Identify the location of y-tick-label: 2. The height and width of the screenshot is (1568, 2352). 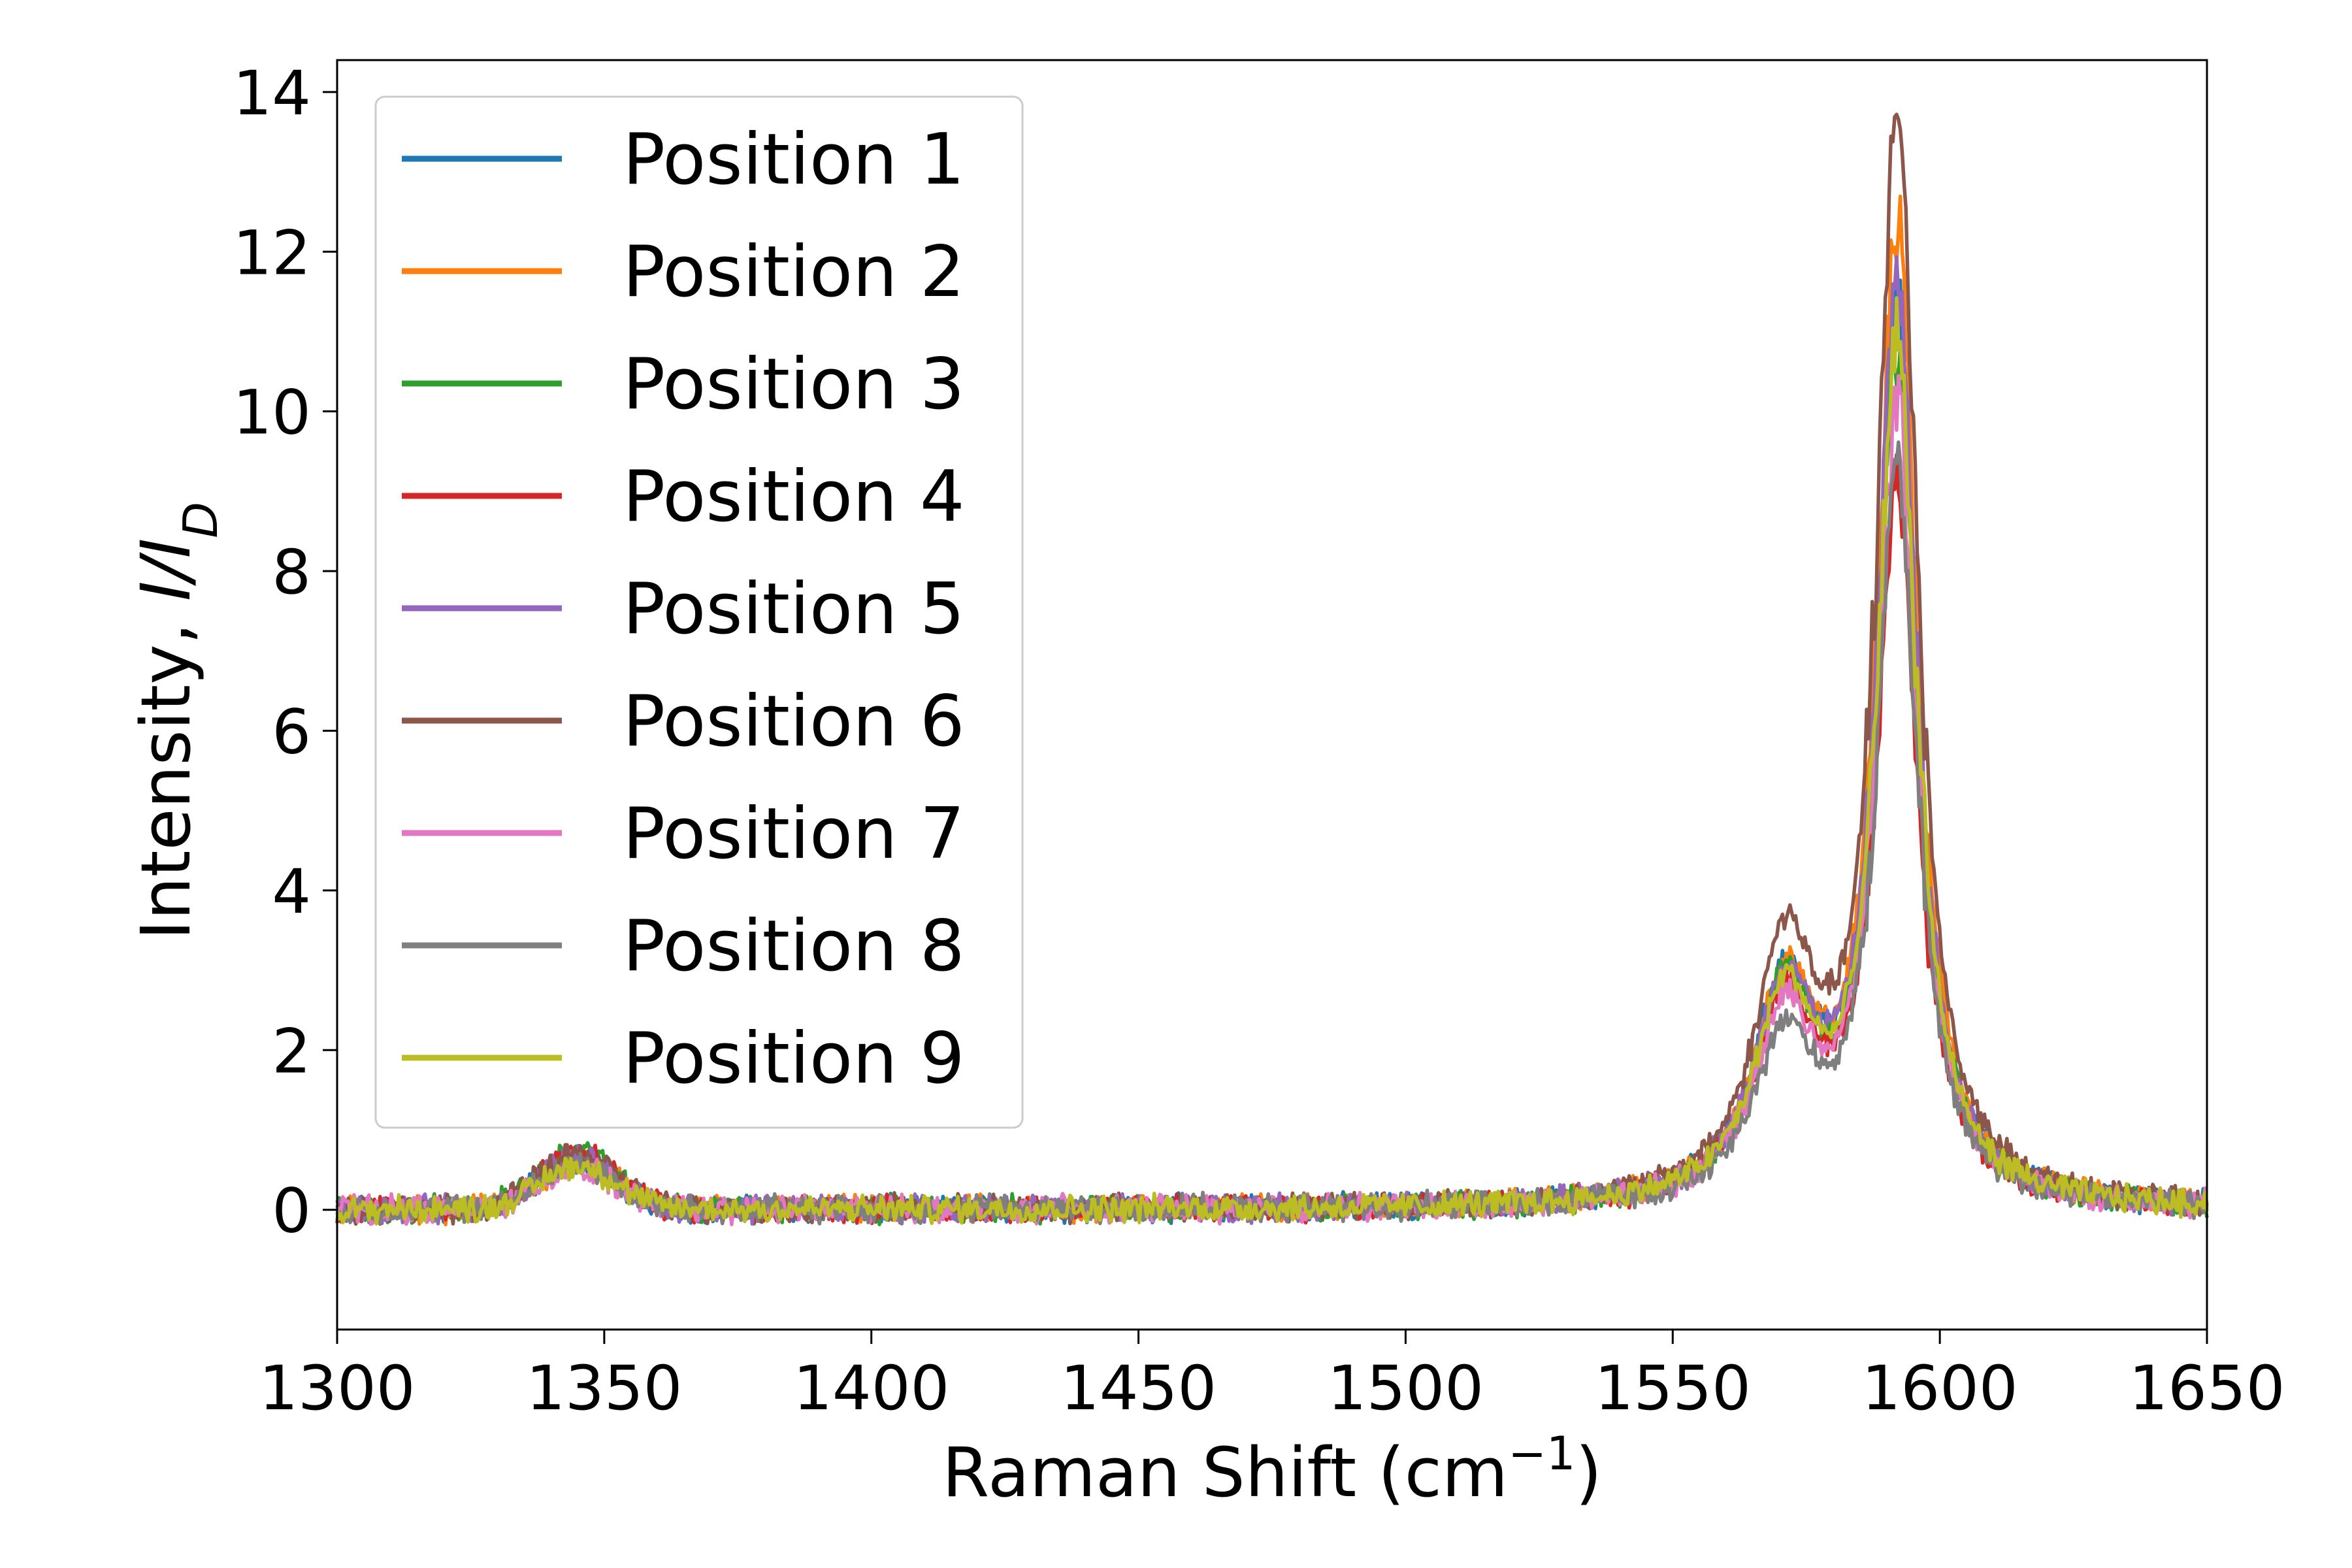
(291, 1051).